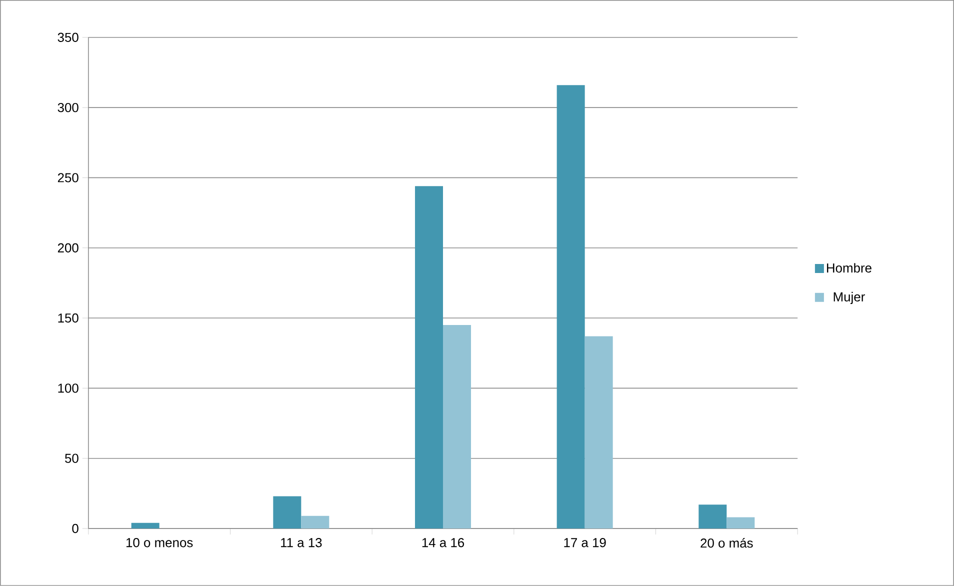 The image size is (954, 586). Describe the element at coordinates (68, 318) in the screenshot. I see `y-tick-label: 150` at that location.